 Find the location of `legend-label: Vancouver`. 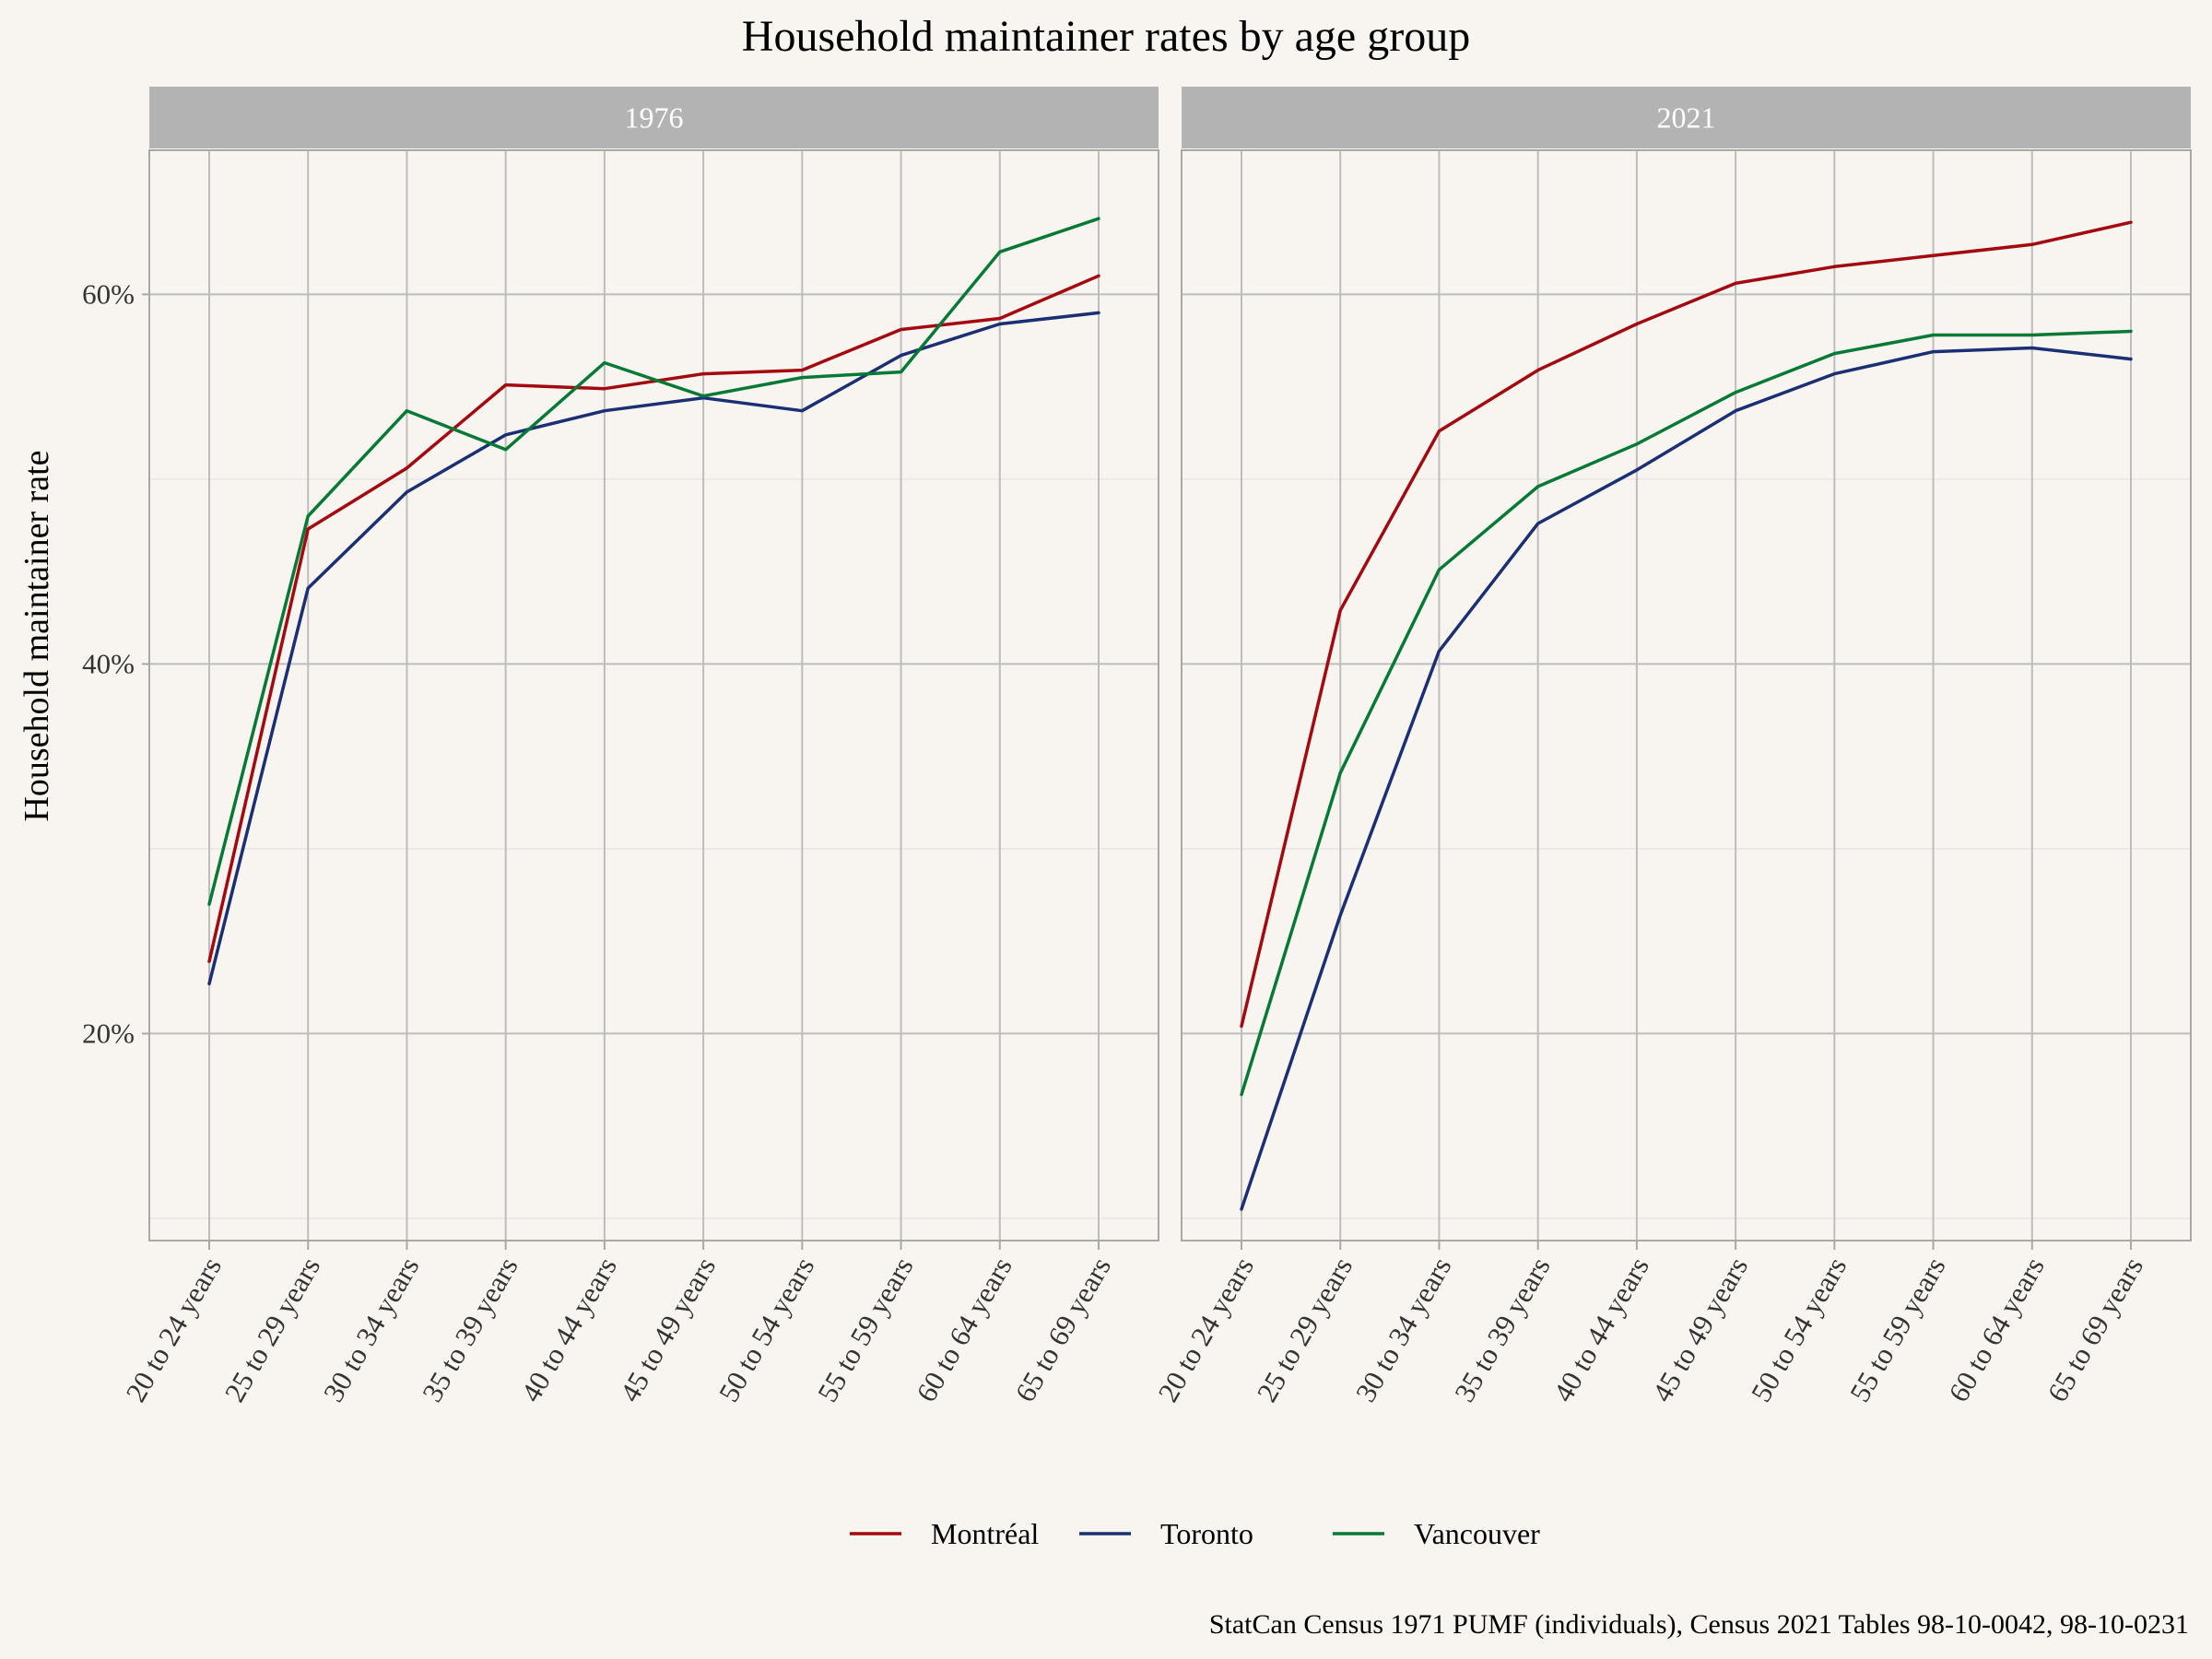

legend-label: Vancouver is located at coordinates (1477, 1533).